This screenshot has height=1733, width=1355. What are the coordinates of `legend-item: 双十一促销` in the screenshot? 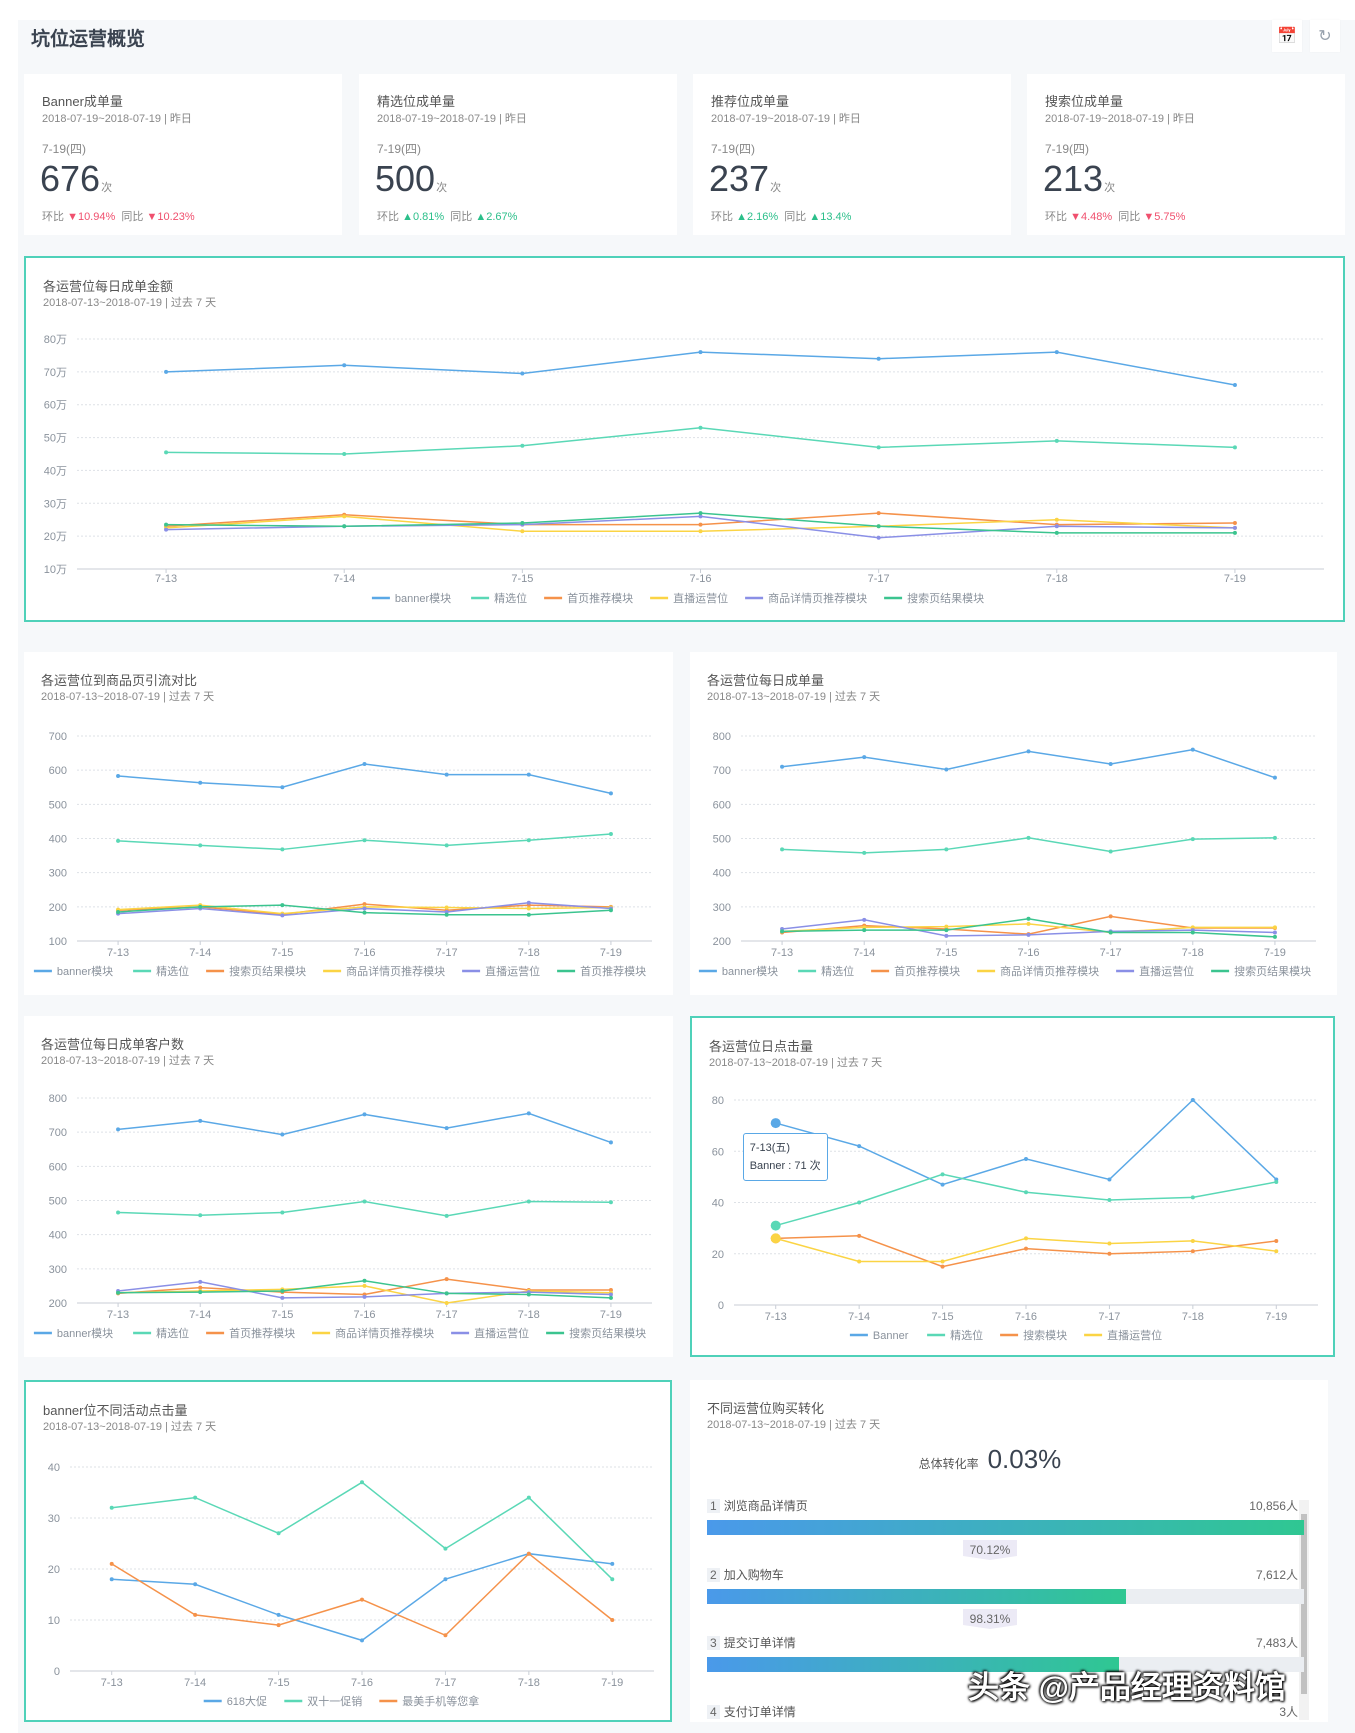 It's located at (323, 1701).